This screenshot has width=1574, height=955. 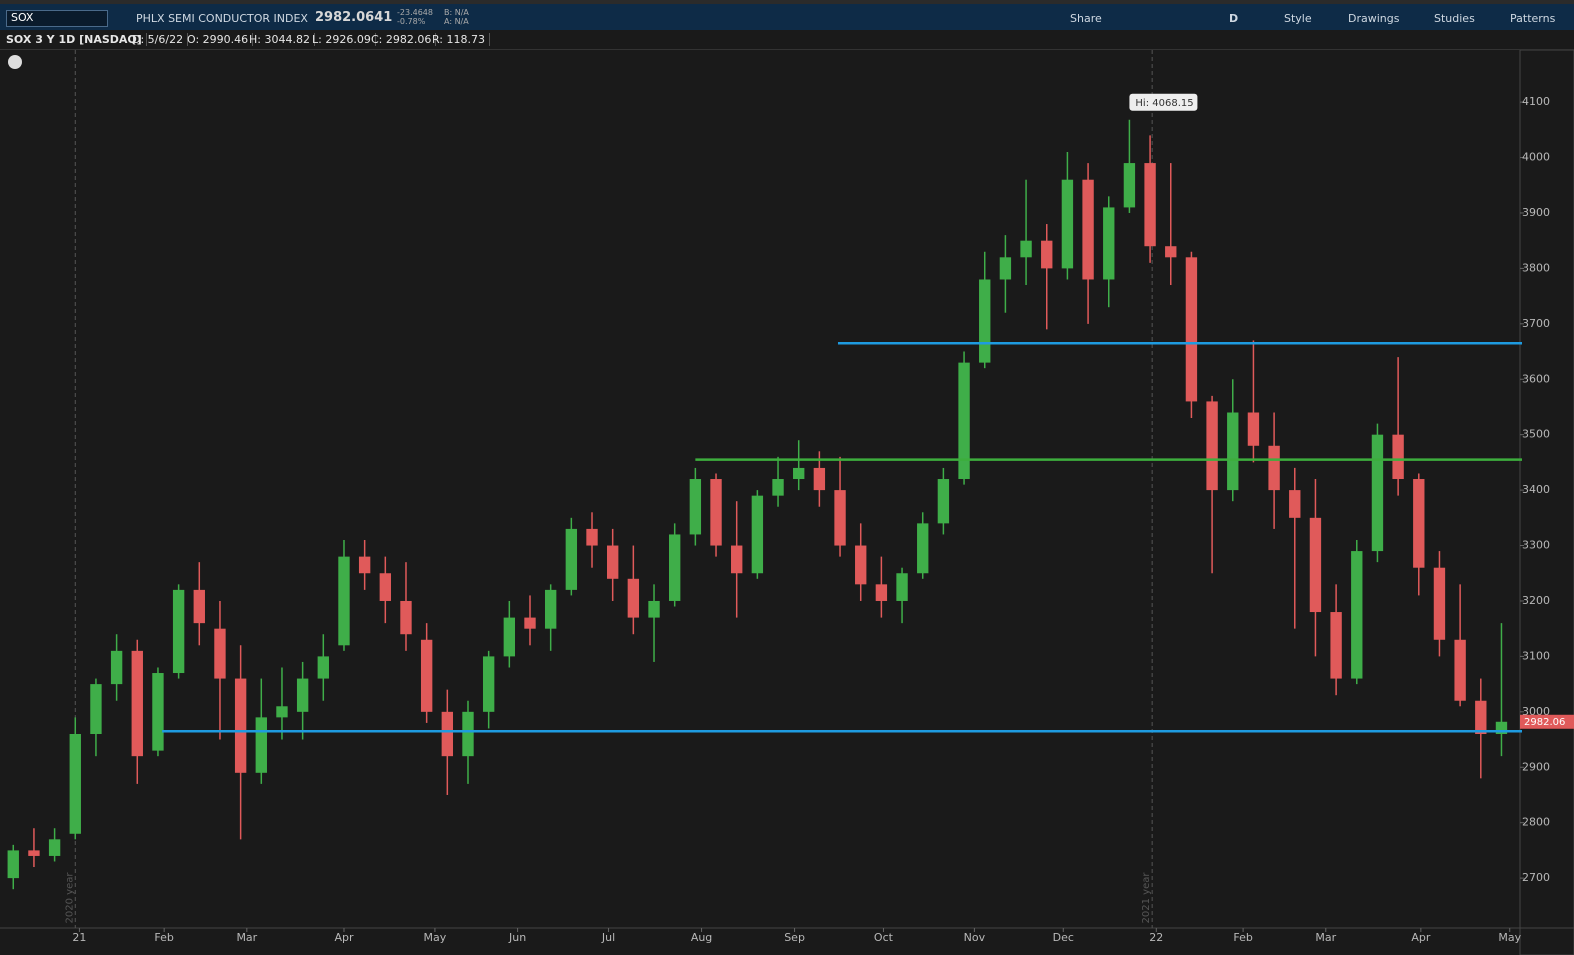 What do you see at coordinates (459, 39) in the screenshot?
I see `info-item: R: 118.73` at bounding box center [459, 39].